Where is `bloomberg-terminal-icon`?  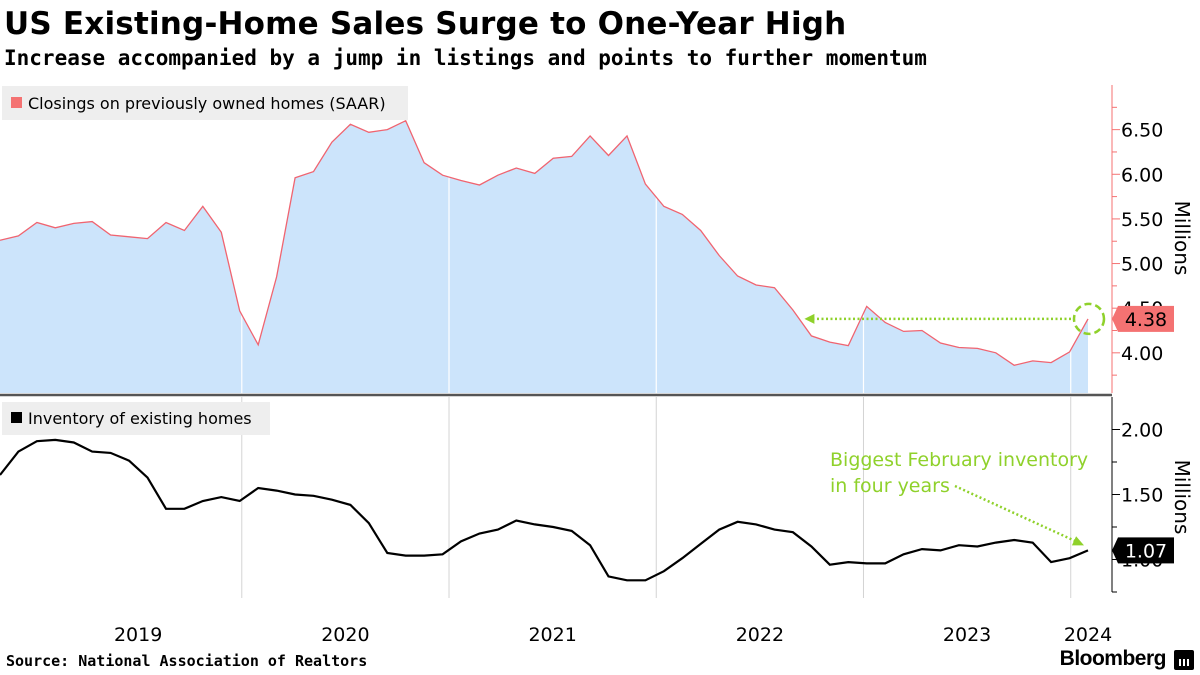
bloomberg-terminal-icon is located at coordinates (1184, 660).